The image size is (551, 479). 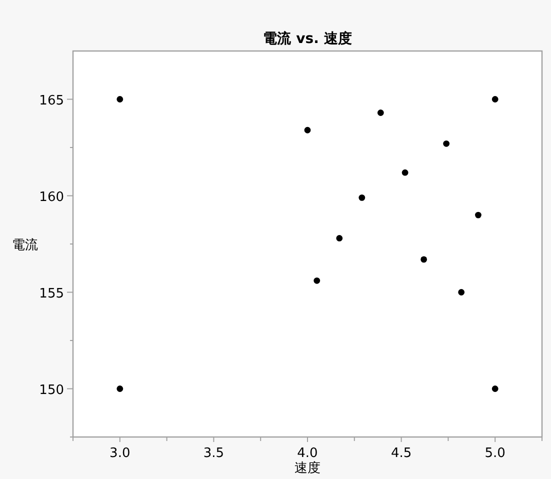 What do you see at coordinates (495, 453) in the screenshot?
I see `x-tick-label: 5.0` at bounding box center [495, 453].